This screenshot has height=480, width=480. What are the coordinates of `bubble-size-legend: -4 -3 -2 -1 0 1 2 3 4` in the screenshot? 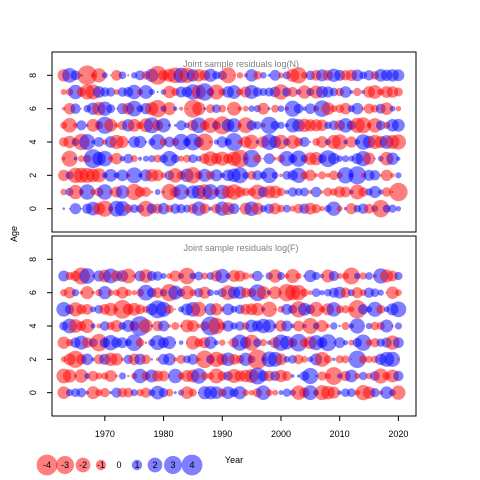 It's located at (119, 465).